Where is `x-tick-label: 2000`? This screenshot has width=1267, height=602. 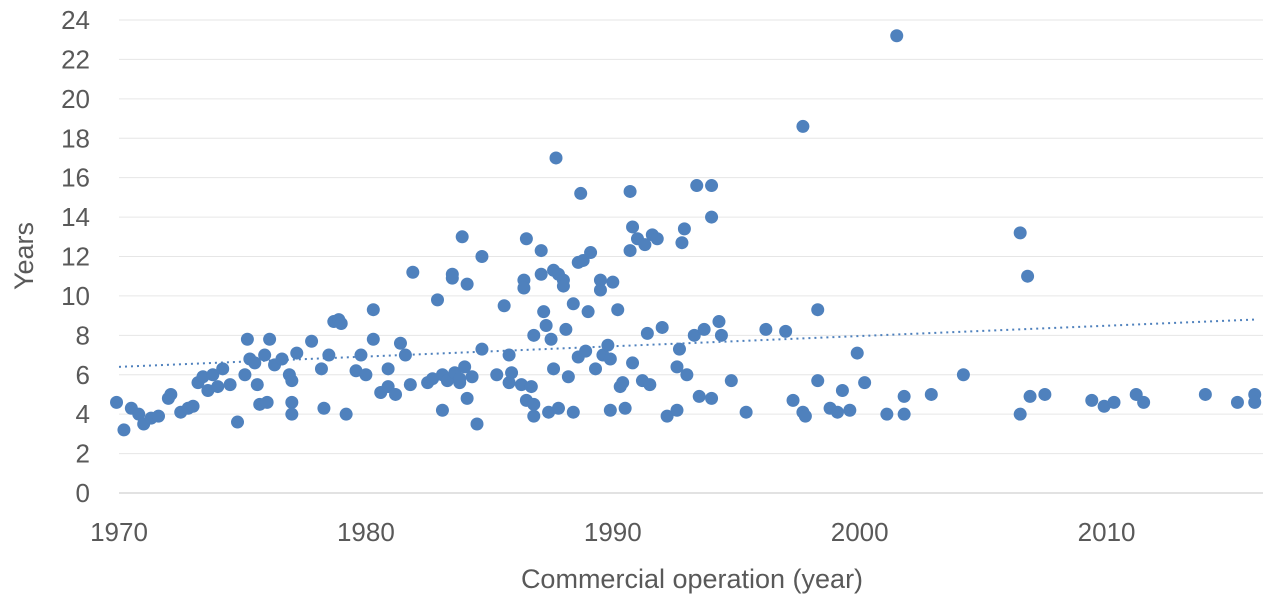
x-tick-label: 2000 is located at coordinates (860, 532).